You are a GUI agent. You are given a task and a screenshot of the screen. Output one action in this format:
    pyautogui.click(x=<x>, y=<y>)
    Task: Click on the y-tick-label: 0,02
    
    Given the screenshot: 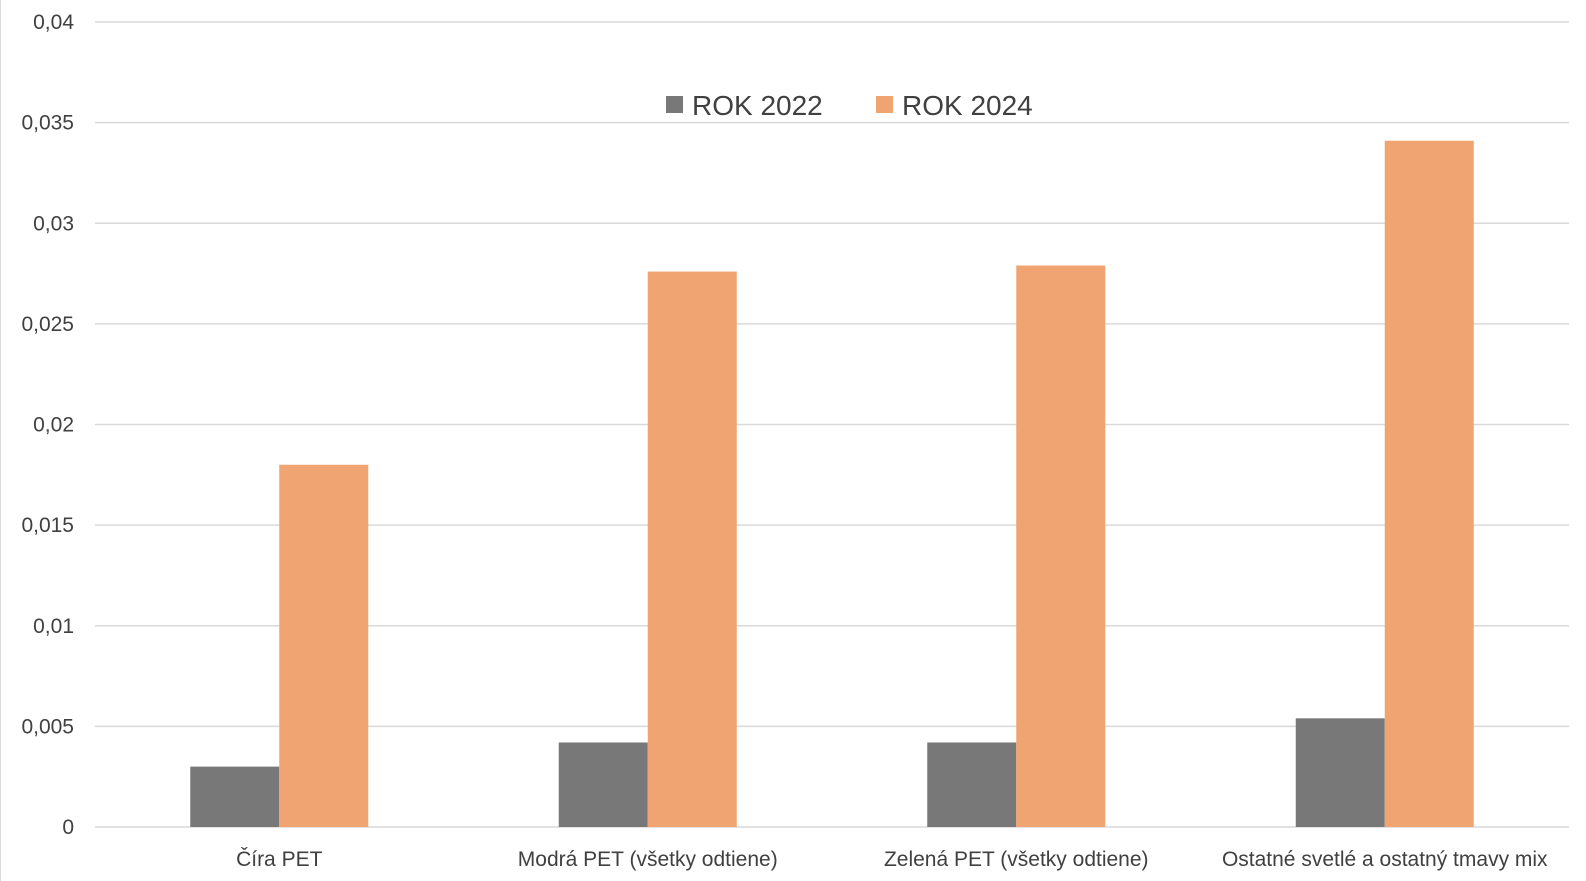 What is the action you would take?
    pyautogui.click(x=53, y=425)
    